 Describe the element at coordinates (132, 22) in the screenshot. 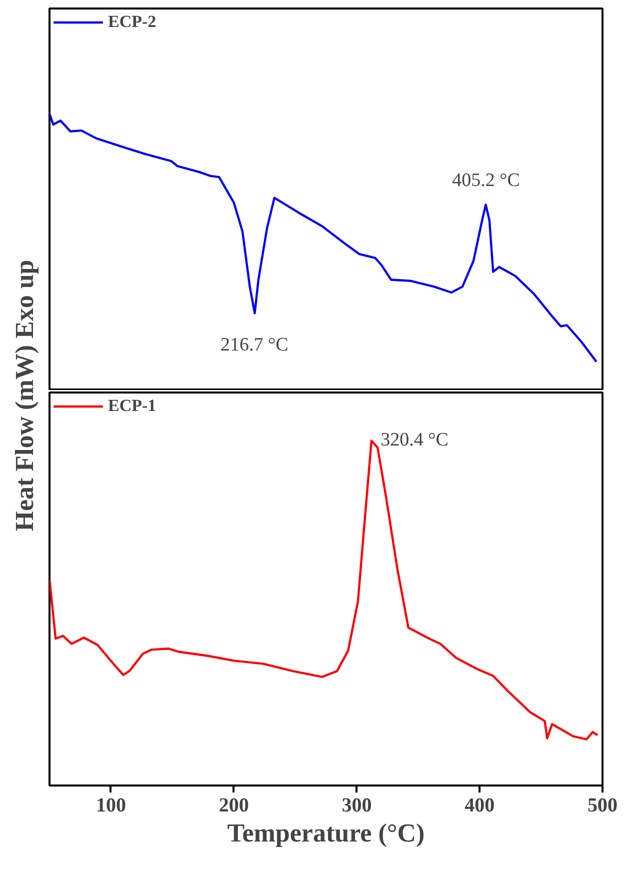

I see `legend-label: ECP-2` at that location.